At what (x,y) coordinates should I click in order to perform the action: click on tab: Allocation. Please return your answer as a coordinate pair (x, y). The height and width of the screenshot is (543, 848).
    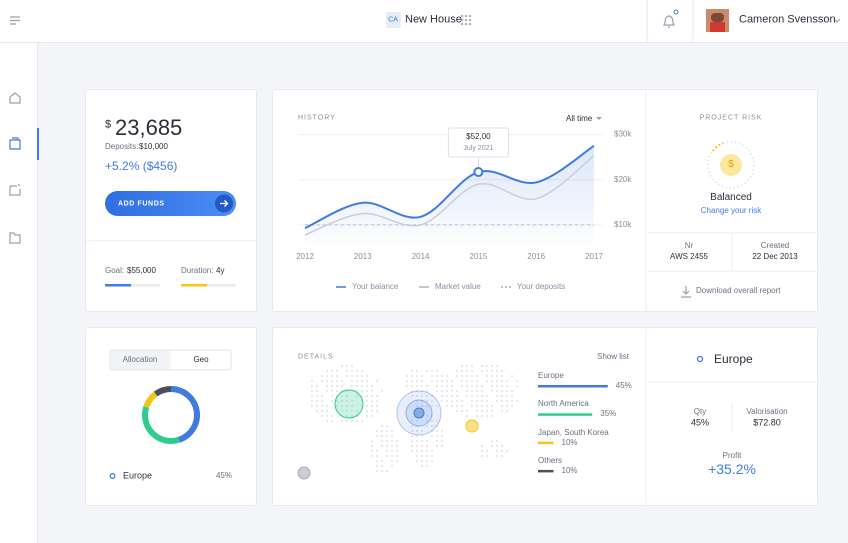
    Looking at the image, I should click on (140, 359).